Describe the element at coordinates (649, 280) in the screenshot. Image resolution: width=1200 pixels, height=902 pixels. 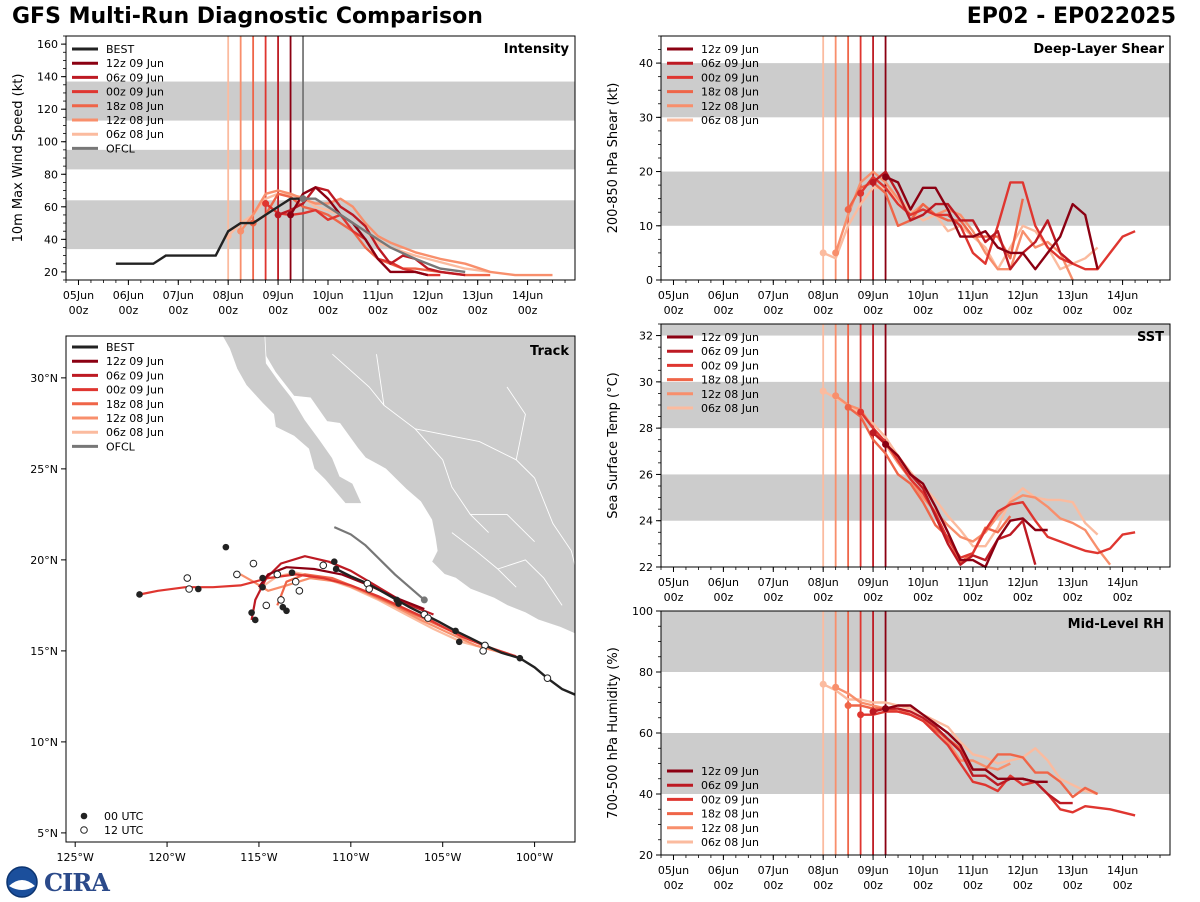
I see `shear-ytick-label: 0` at that location.